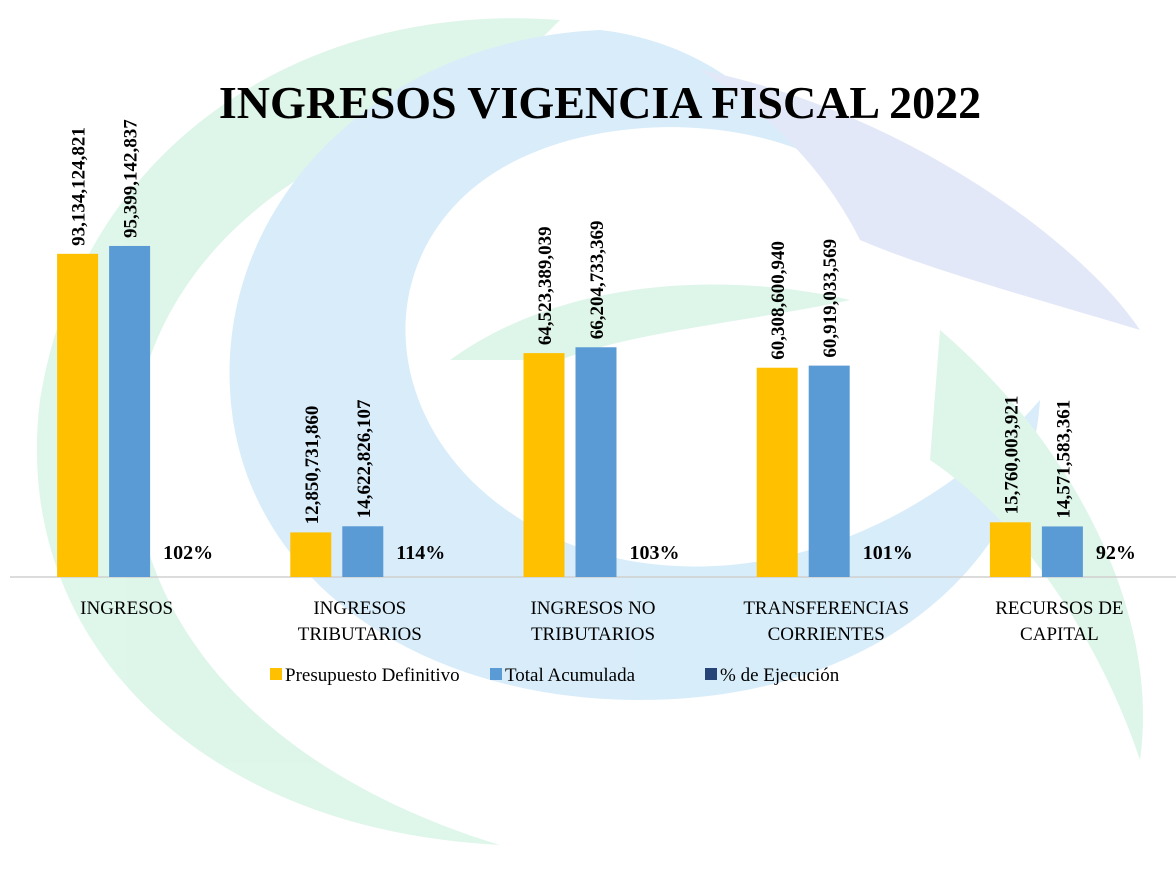 The height and width of the screenshot is (875, 1176). I want to click on data-label: 12,850,731,860, so click(312, 465).